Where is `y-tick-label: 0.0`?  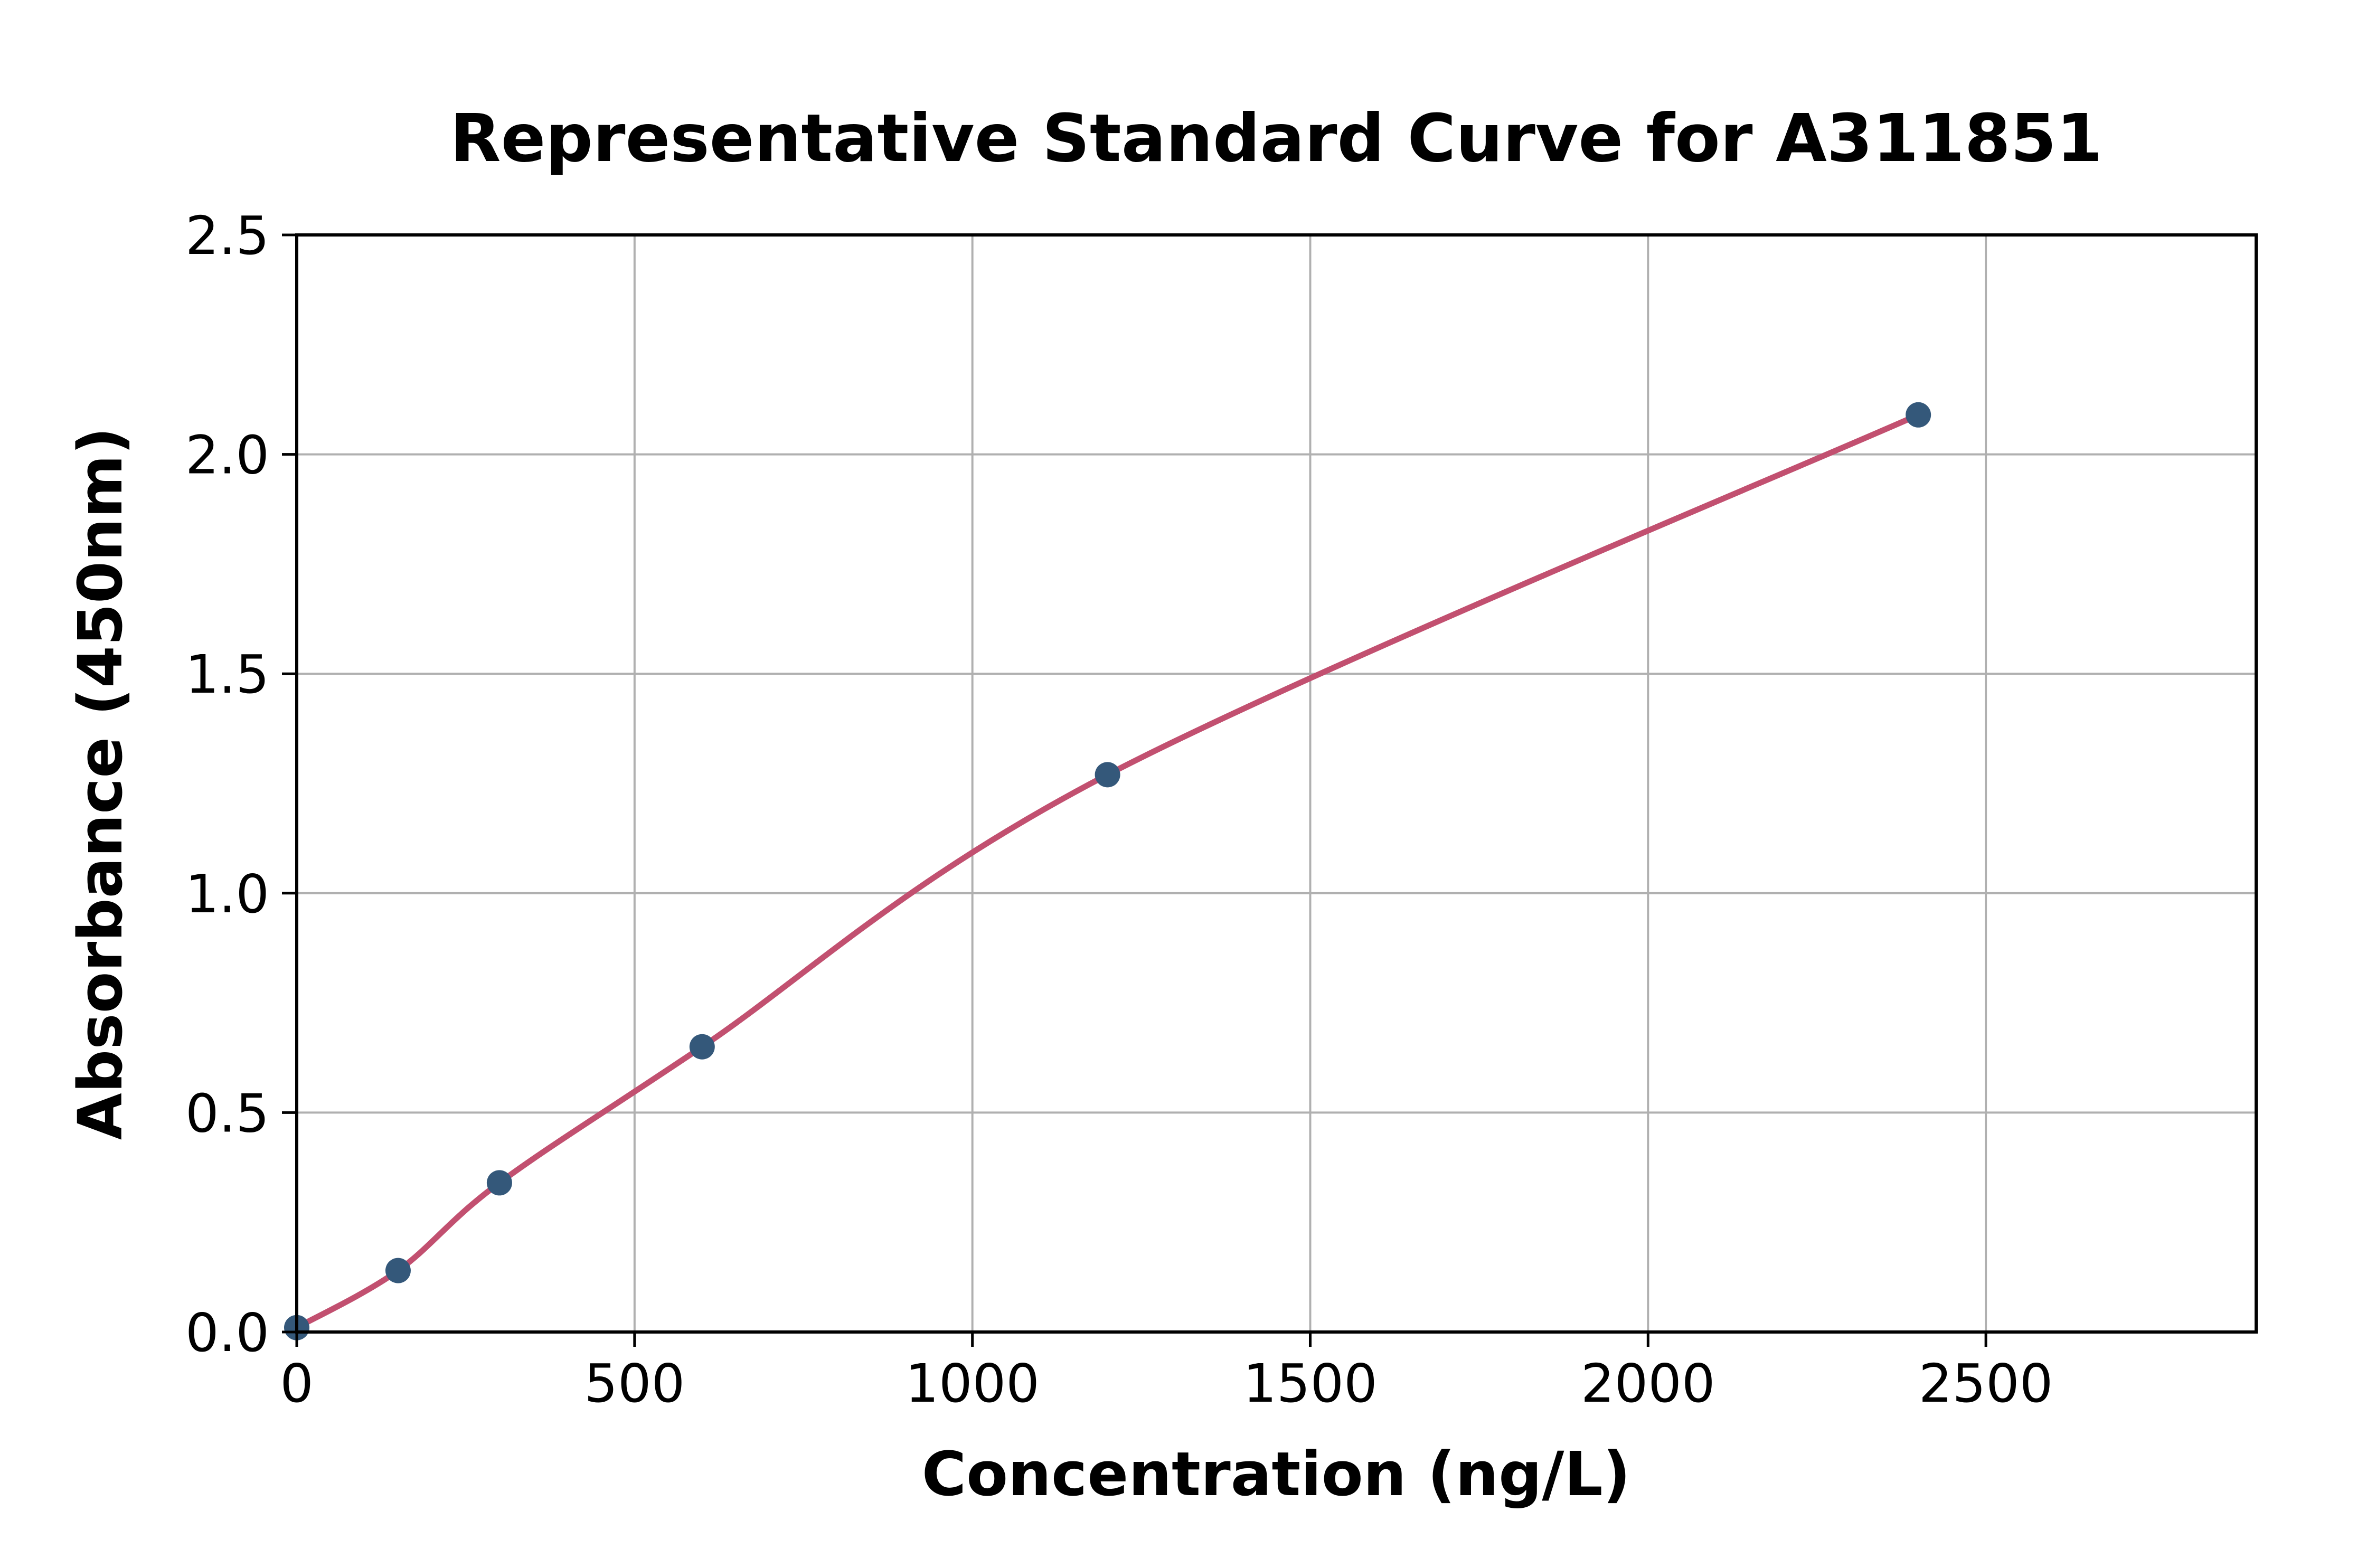
y-tick-label: 0.0 is located at coordinates (227, 1333).